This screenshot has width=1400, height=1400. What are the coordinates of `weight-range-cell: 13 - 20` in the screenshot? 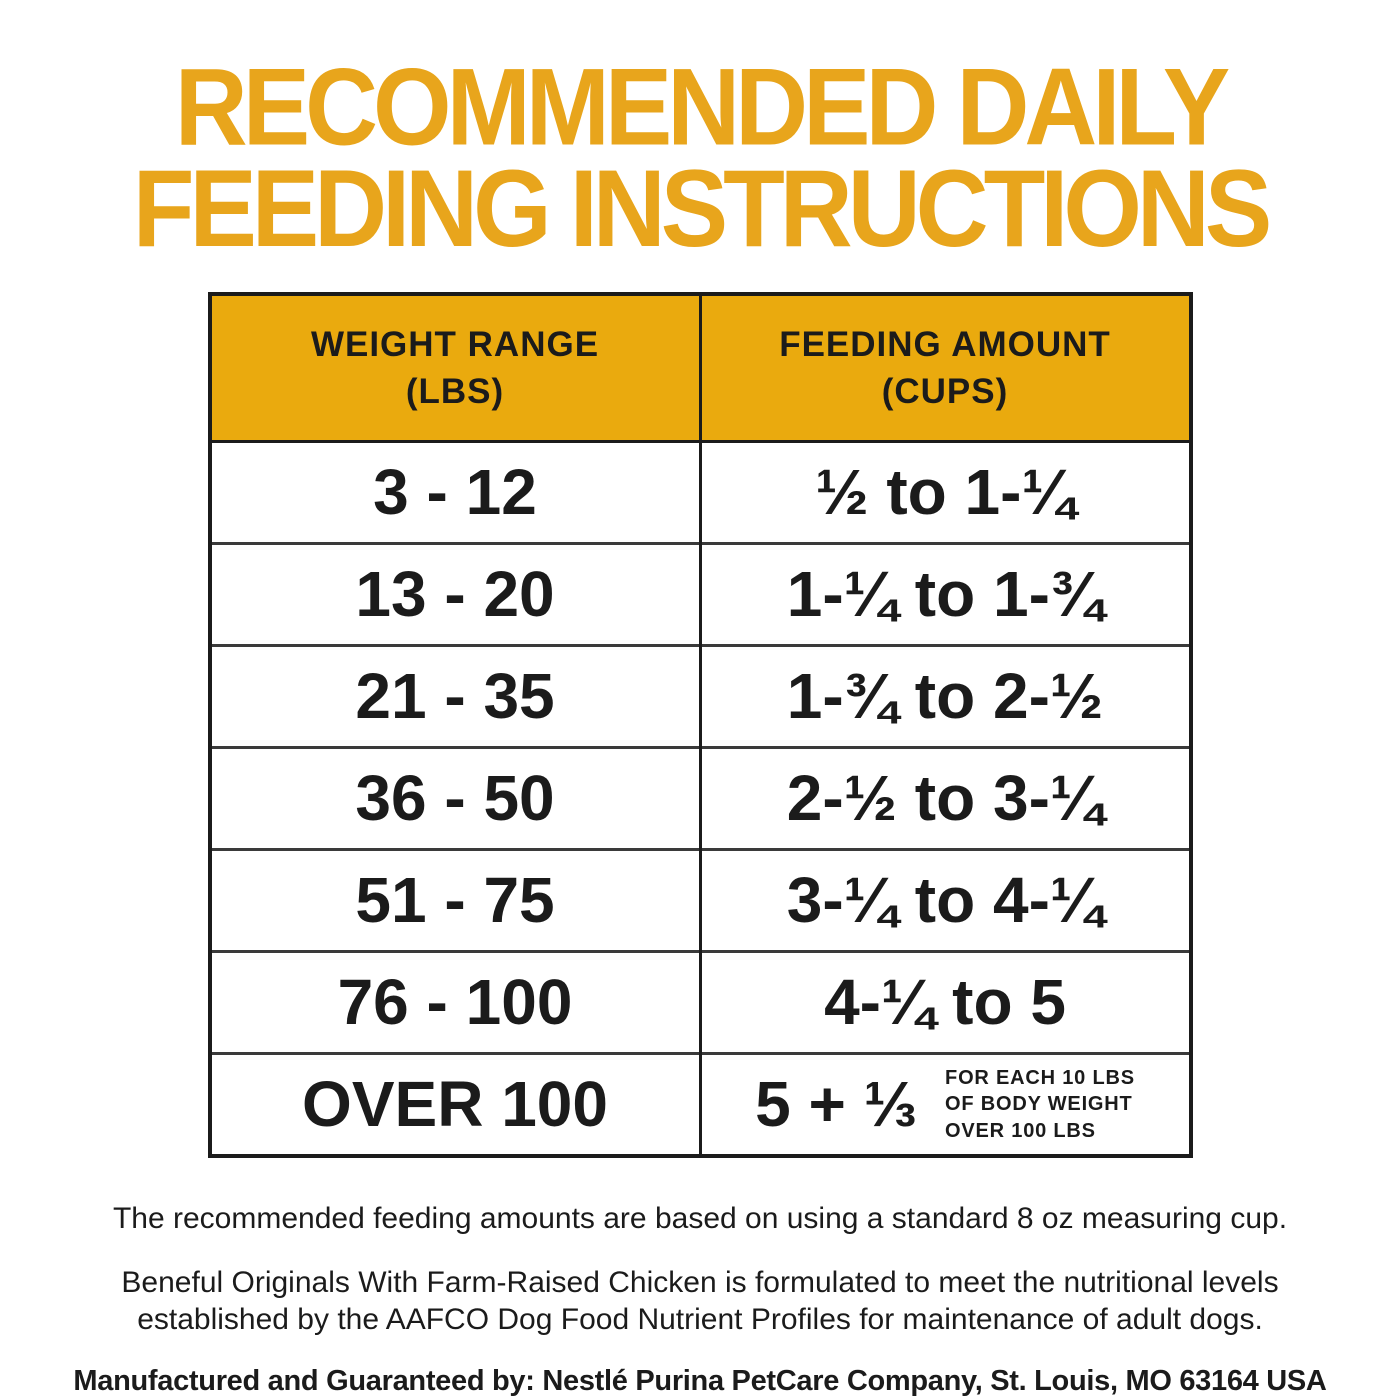 It's located at (454, 593).